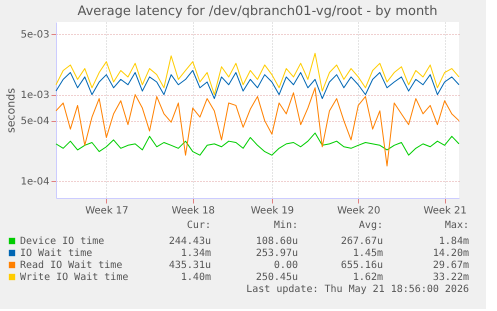 The width and height of the screenshot is (497, 311). Describe the element at coordinates (450, 277) in the screenshot. I see `text: 33.22m` at that location.